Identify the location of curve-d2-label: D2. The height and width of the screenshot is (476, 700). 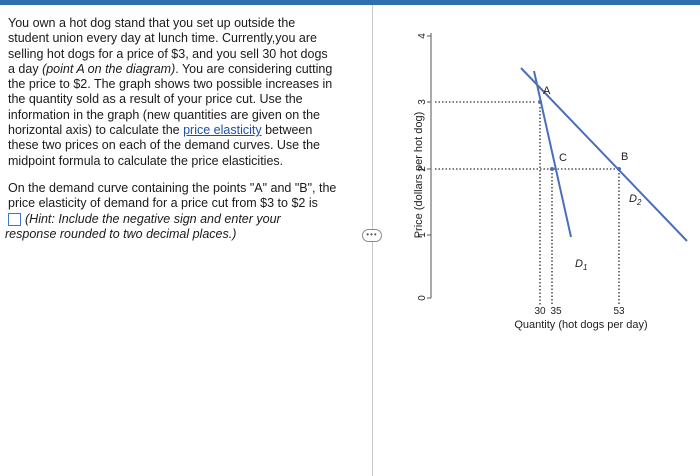
(635, 200).